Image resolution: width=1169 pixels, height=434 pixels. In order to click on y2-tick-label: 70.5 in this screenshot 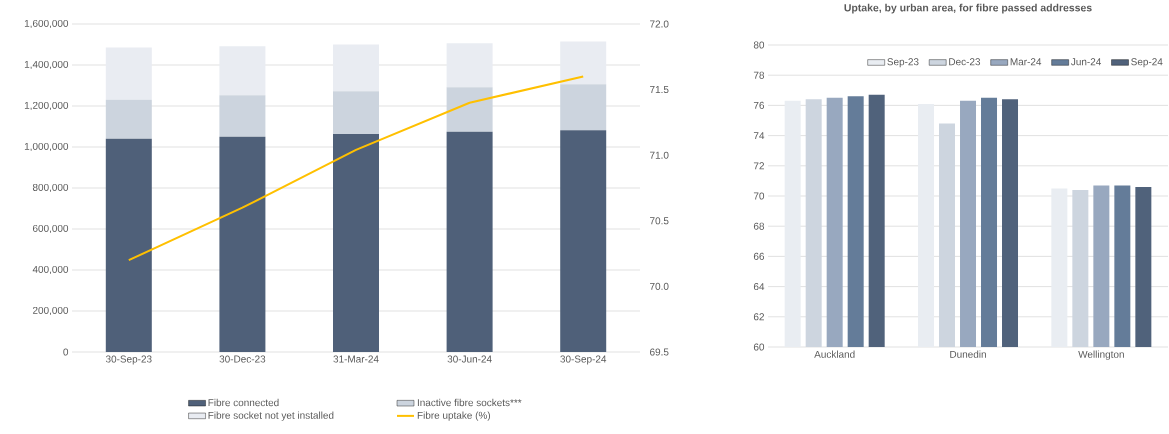, I will do `click(659, 221)`.